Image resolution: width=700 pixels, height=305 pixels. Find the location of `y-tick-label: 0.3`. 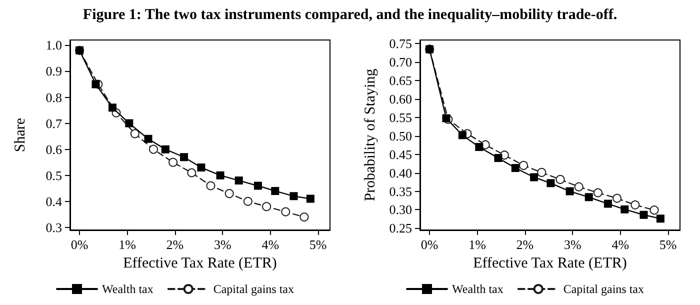

y-tick-label: 0.3 is located at coordinates (54, 227).